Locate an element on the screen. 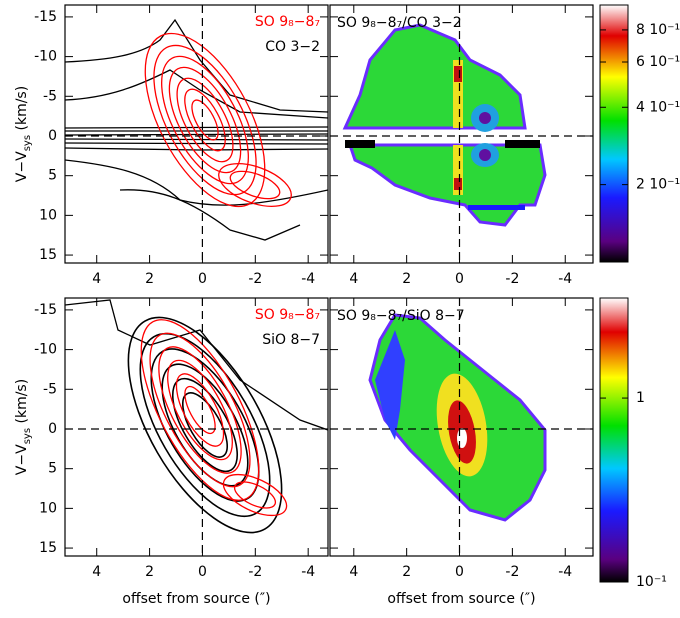 The width and height of the screenshot is (680, 618). colorbar-tick-label: 10⁻¹ is located at coordinates (651, 582).